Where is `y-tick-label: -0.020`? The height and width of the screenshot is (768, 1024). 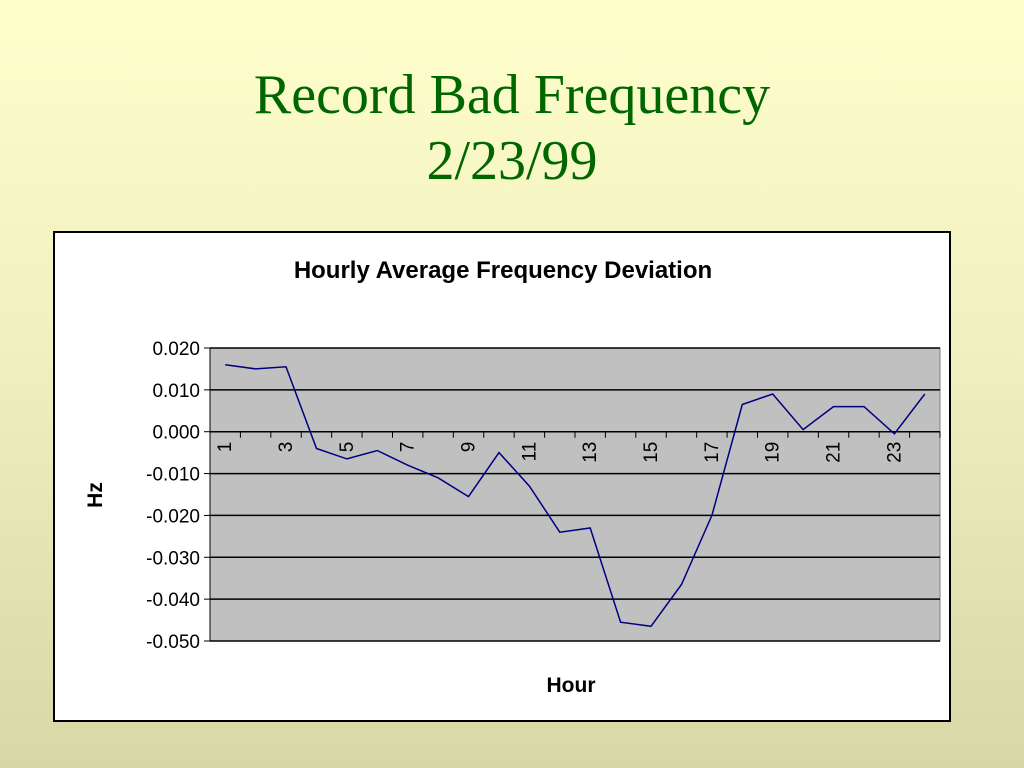
y-tick-label: -0.020 is located at coordinates (173, 516).